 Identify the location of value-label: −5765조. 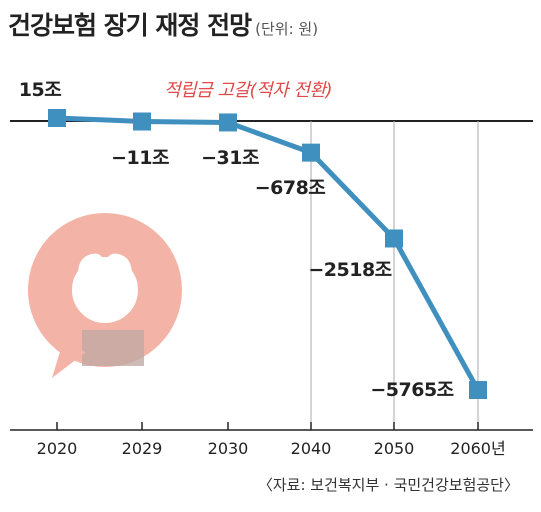
(411, 390).